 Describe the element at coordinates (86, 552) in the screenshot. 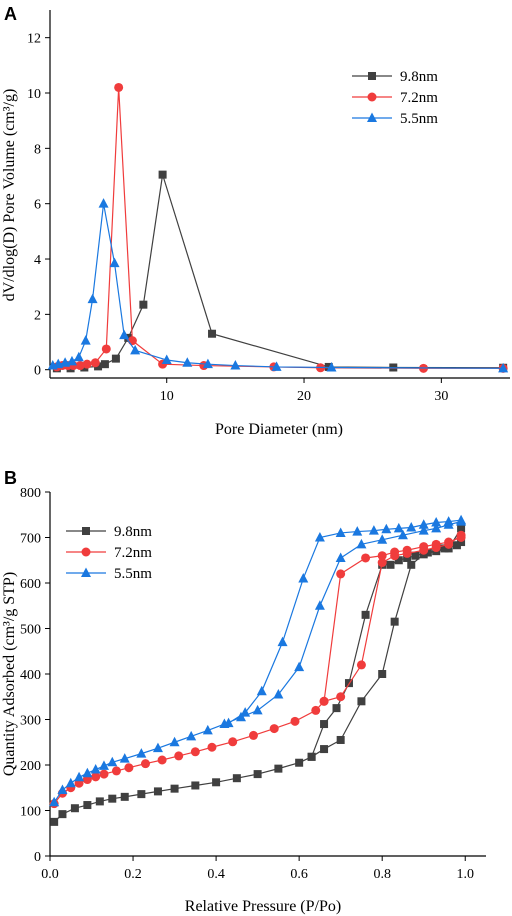

I see `chart-b-legend-marker` at that location.